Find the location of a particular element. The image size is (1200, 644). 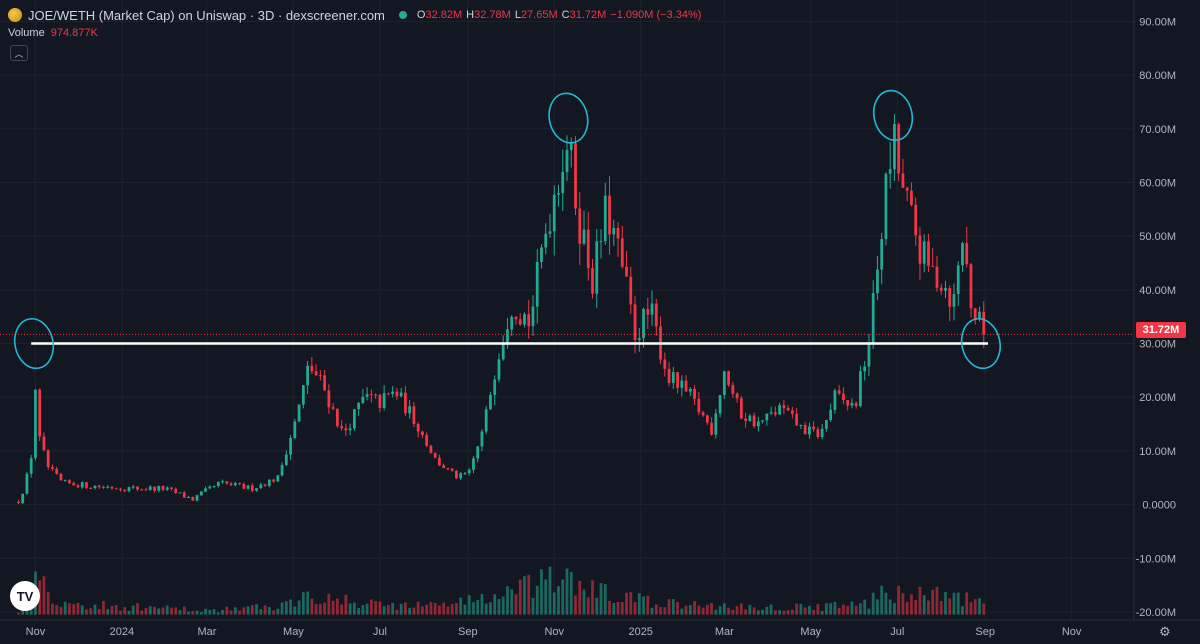

time-tick-label: 2024 is located at coordinates (122, 632).